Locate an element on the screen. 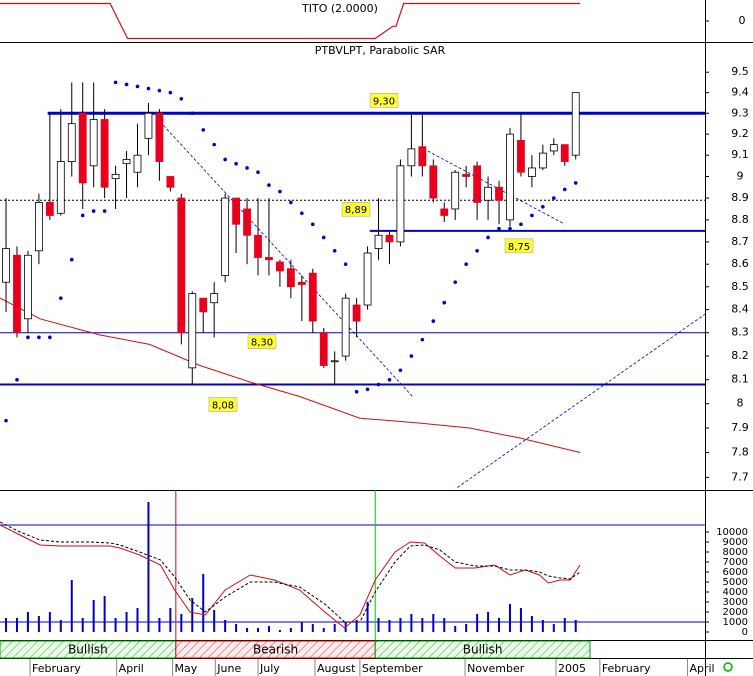 The image size is (753, 676). indicator-line is located at coordinates (290, 21).